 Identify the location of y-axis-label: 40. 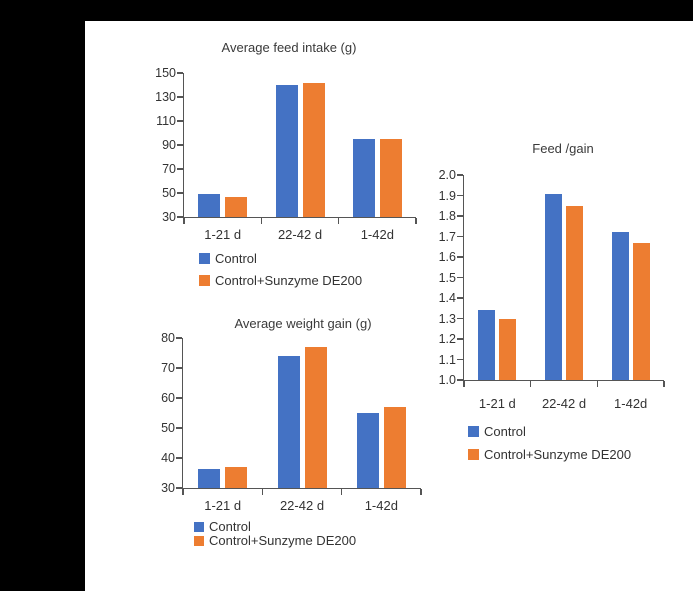
(168, 458).